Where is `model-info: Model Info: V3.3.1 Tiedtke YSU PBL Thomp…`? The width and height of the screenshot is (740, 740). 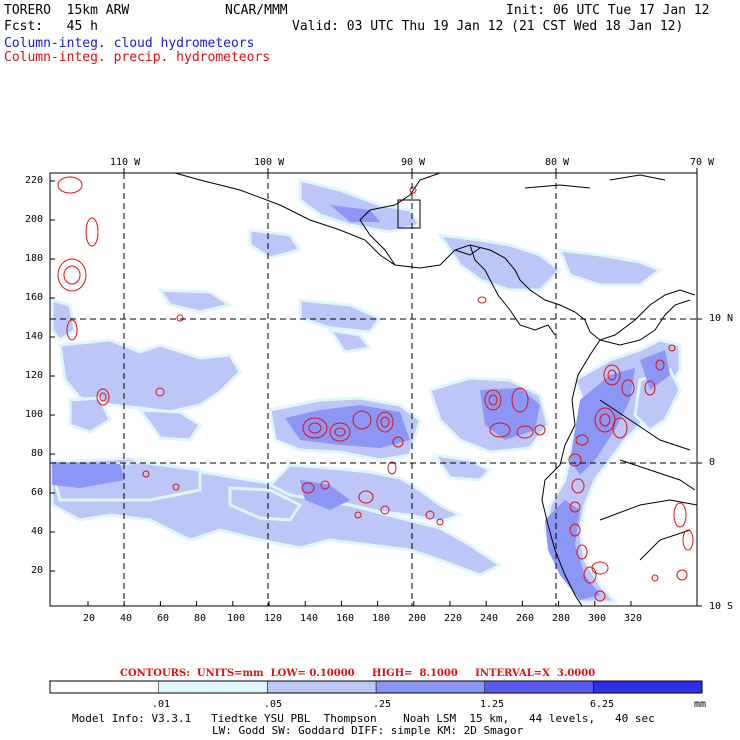 model-info: Model Info: V3.3.1 Tiedtke YSU PBL Thomp… is located at coordinates (363, 718).